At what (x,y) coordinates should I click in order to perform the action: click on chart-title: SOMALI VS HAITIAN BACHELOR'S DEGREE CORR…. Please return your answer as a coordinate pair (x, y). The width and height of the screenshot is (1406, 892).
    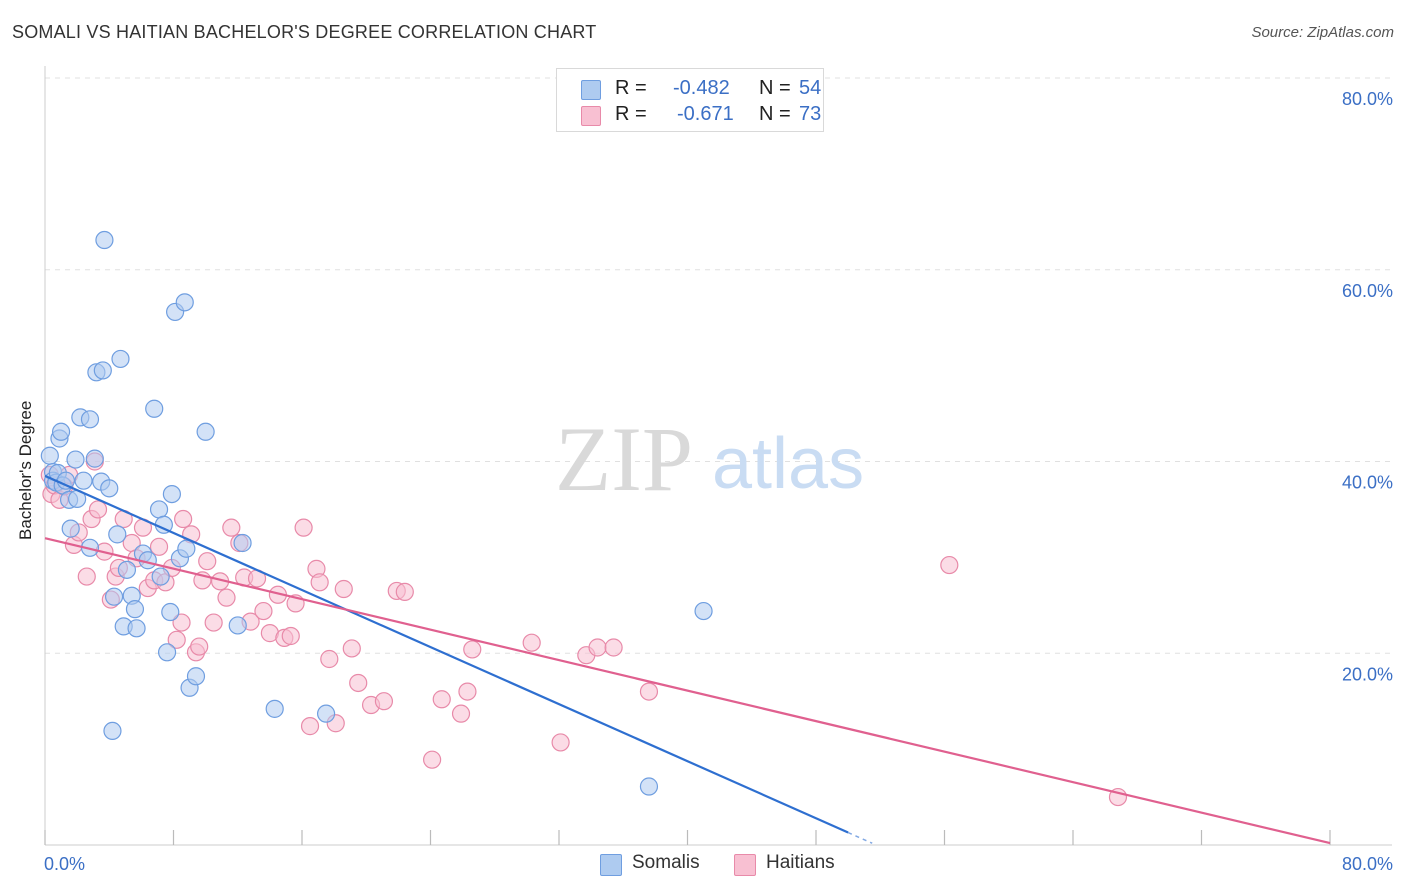
    Looking at the image, I should click on (304, 32).